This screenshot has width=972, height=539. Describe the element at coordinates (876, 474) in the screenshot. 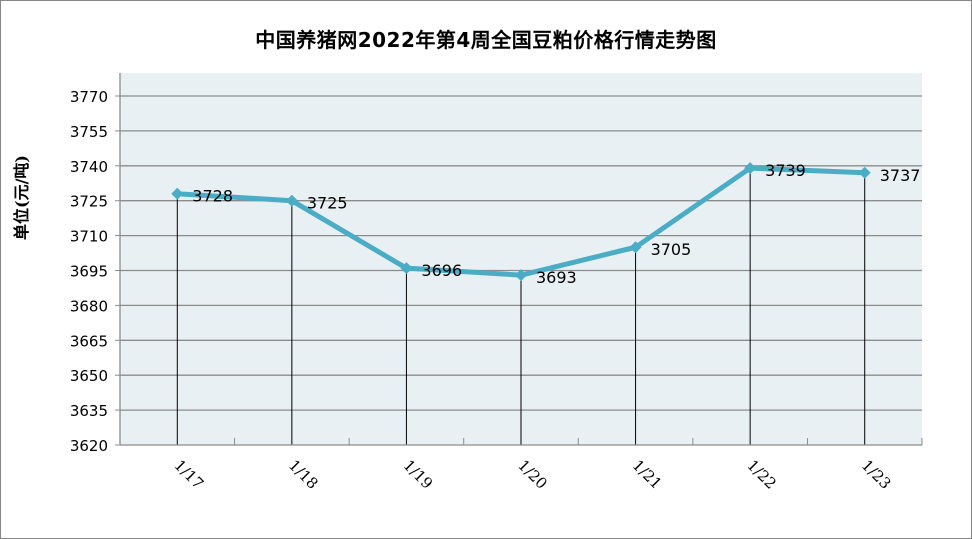

I see `x-tick-label: 1/23` at that location.